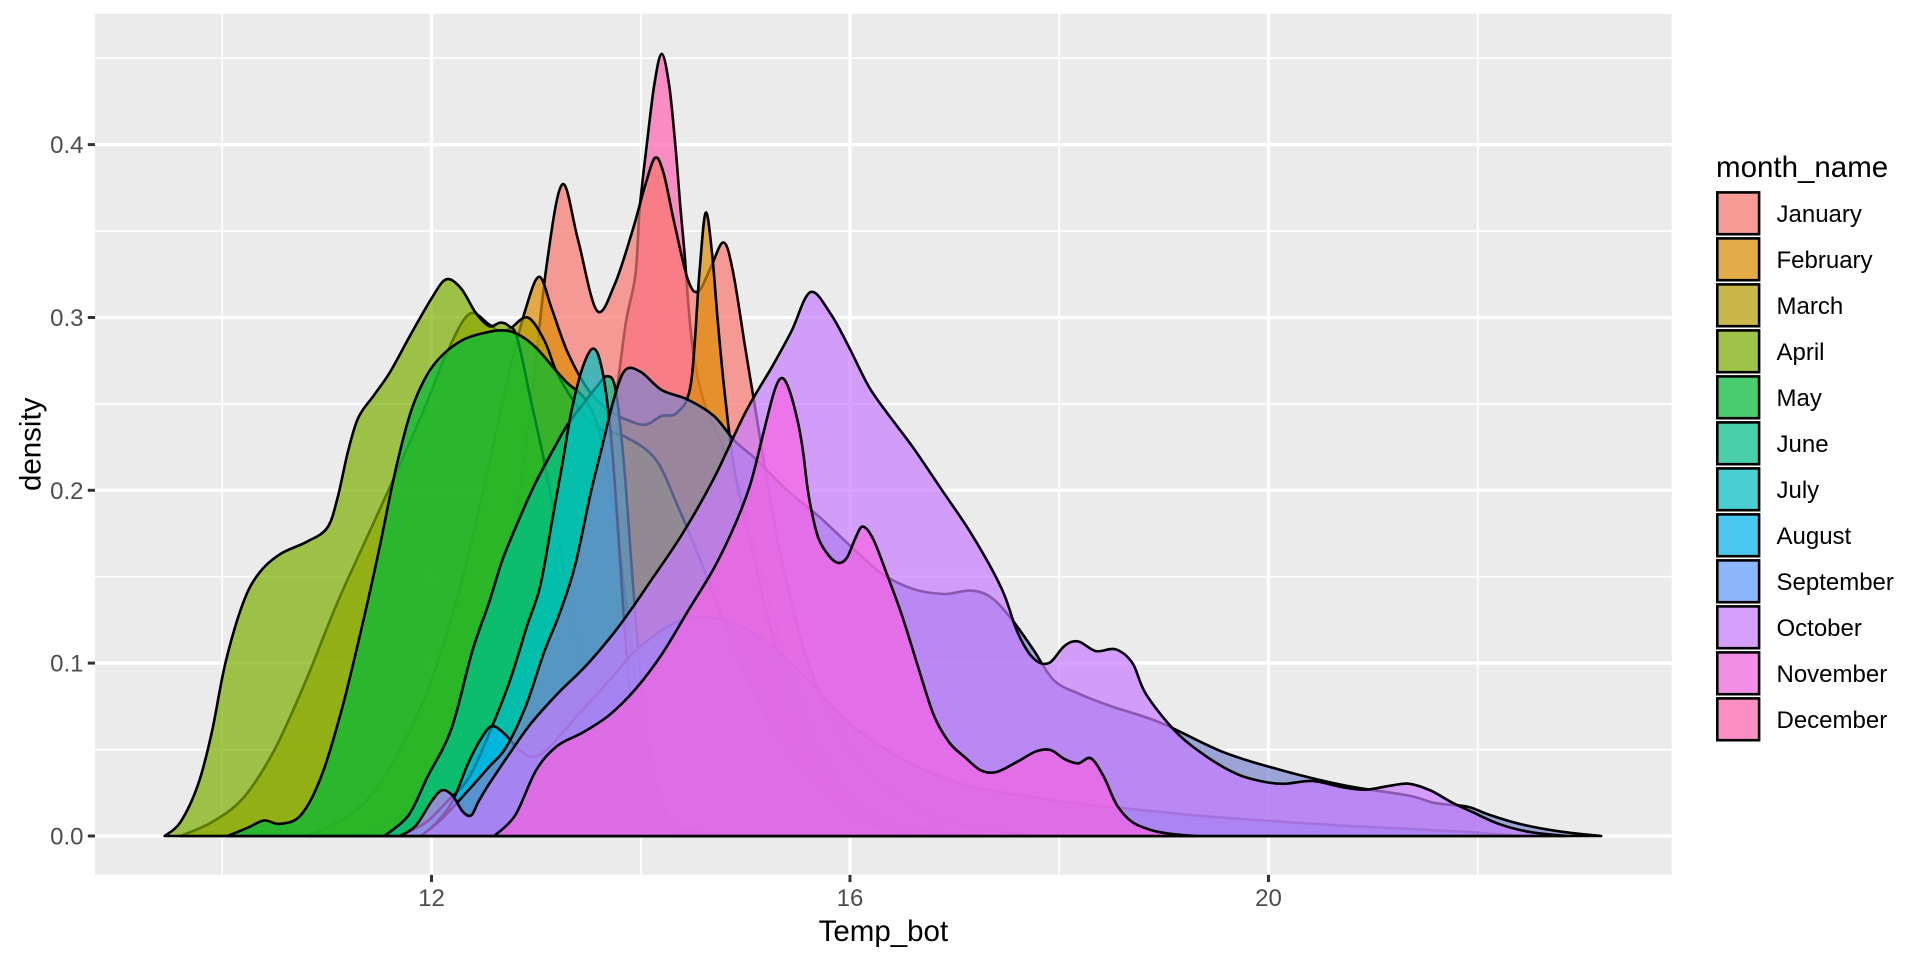 The height and width of the screenshot is (965, 1920). Describe the element at coordinates (66, 491) in the screenshot. I see `svg-text: 0.2` at that location.